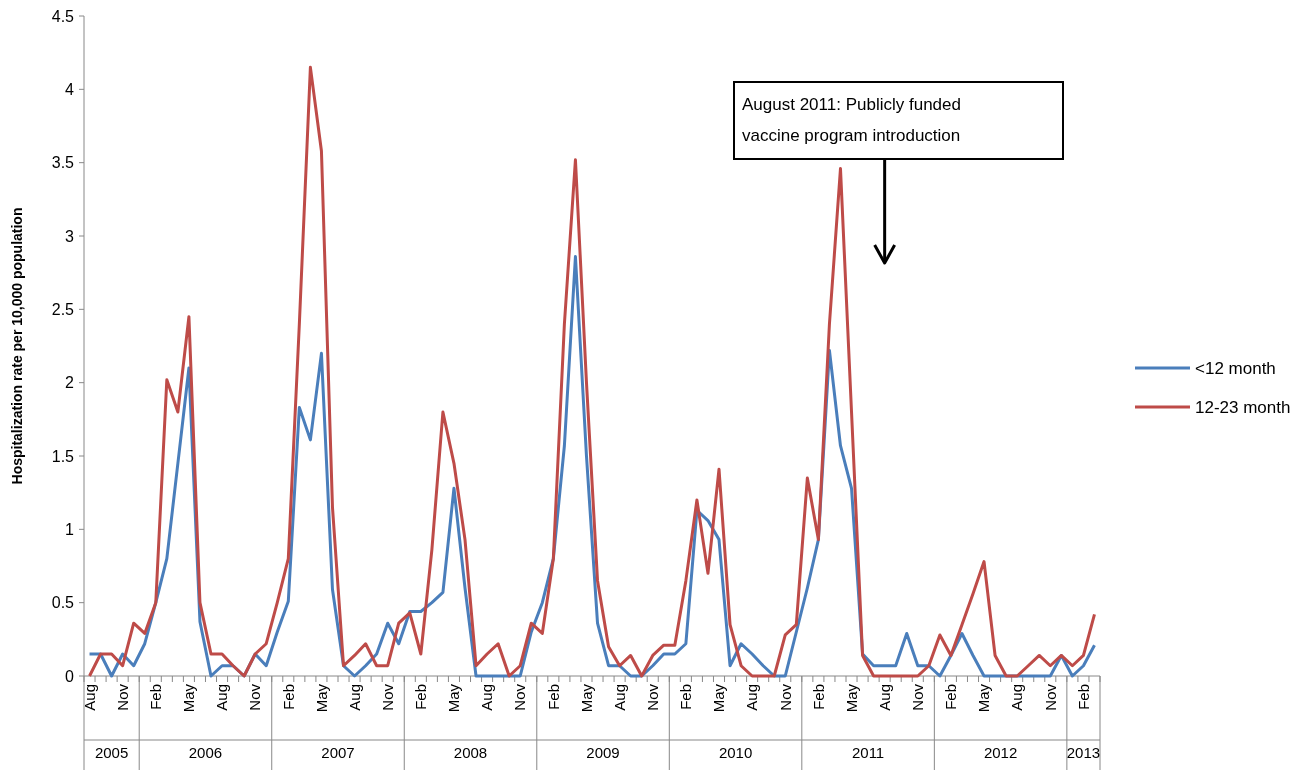  What do you see at coordinates (70, 89) in the screenshot?
I see `y-tick-label: 4` at bounding box center [70, 89].